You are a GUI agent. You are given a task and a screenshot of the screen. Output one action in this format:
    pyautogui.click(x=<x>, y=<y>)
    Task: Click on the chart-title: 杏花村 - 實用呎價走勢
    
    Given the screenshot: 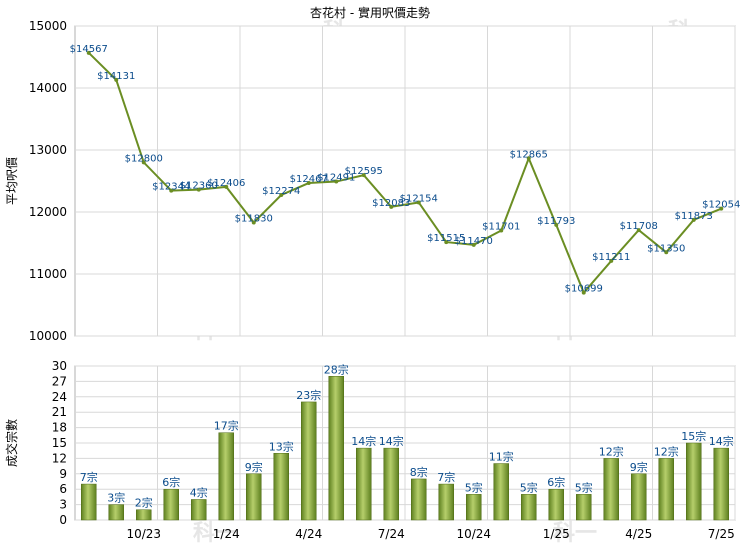 What is the action you would take?
    pyautogui.click(x=370, y=12)
    